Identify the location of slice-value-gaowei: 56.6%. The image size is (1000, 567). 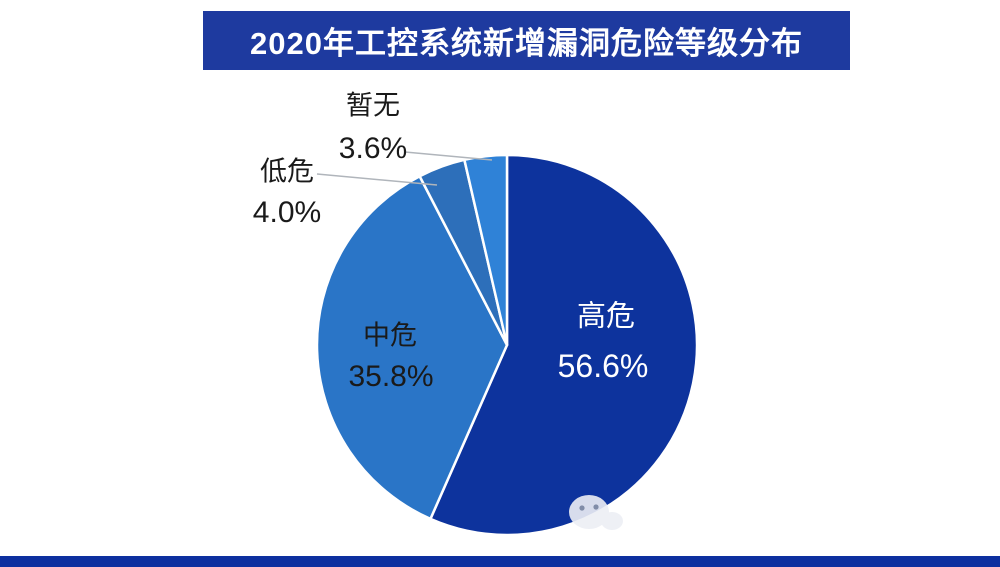
(603, 366).